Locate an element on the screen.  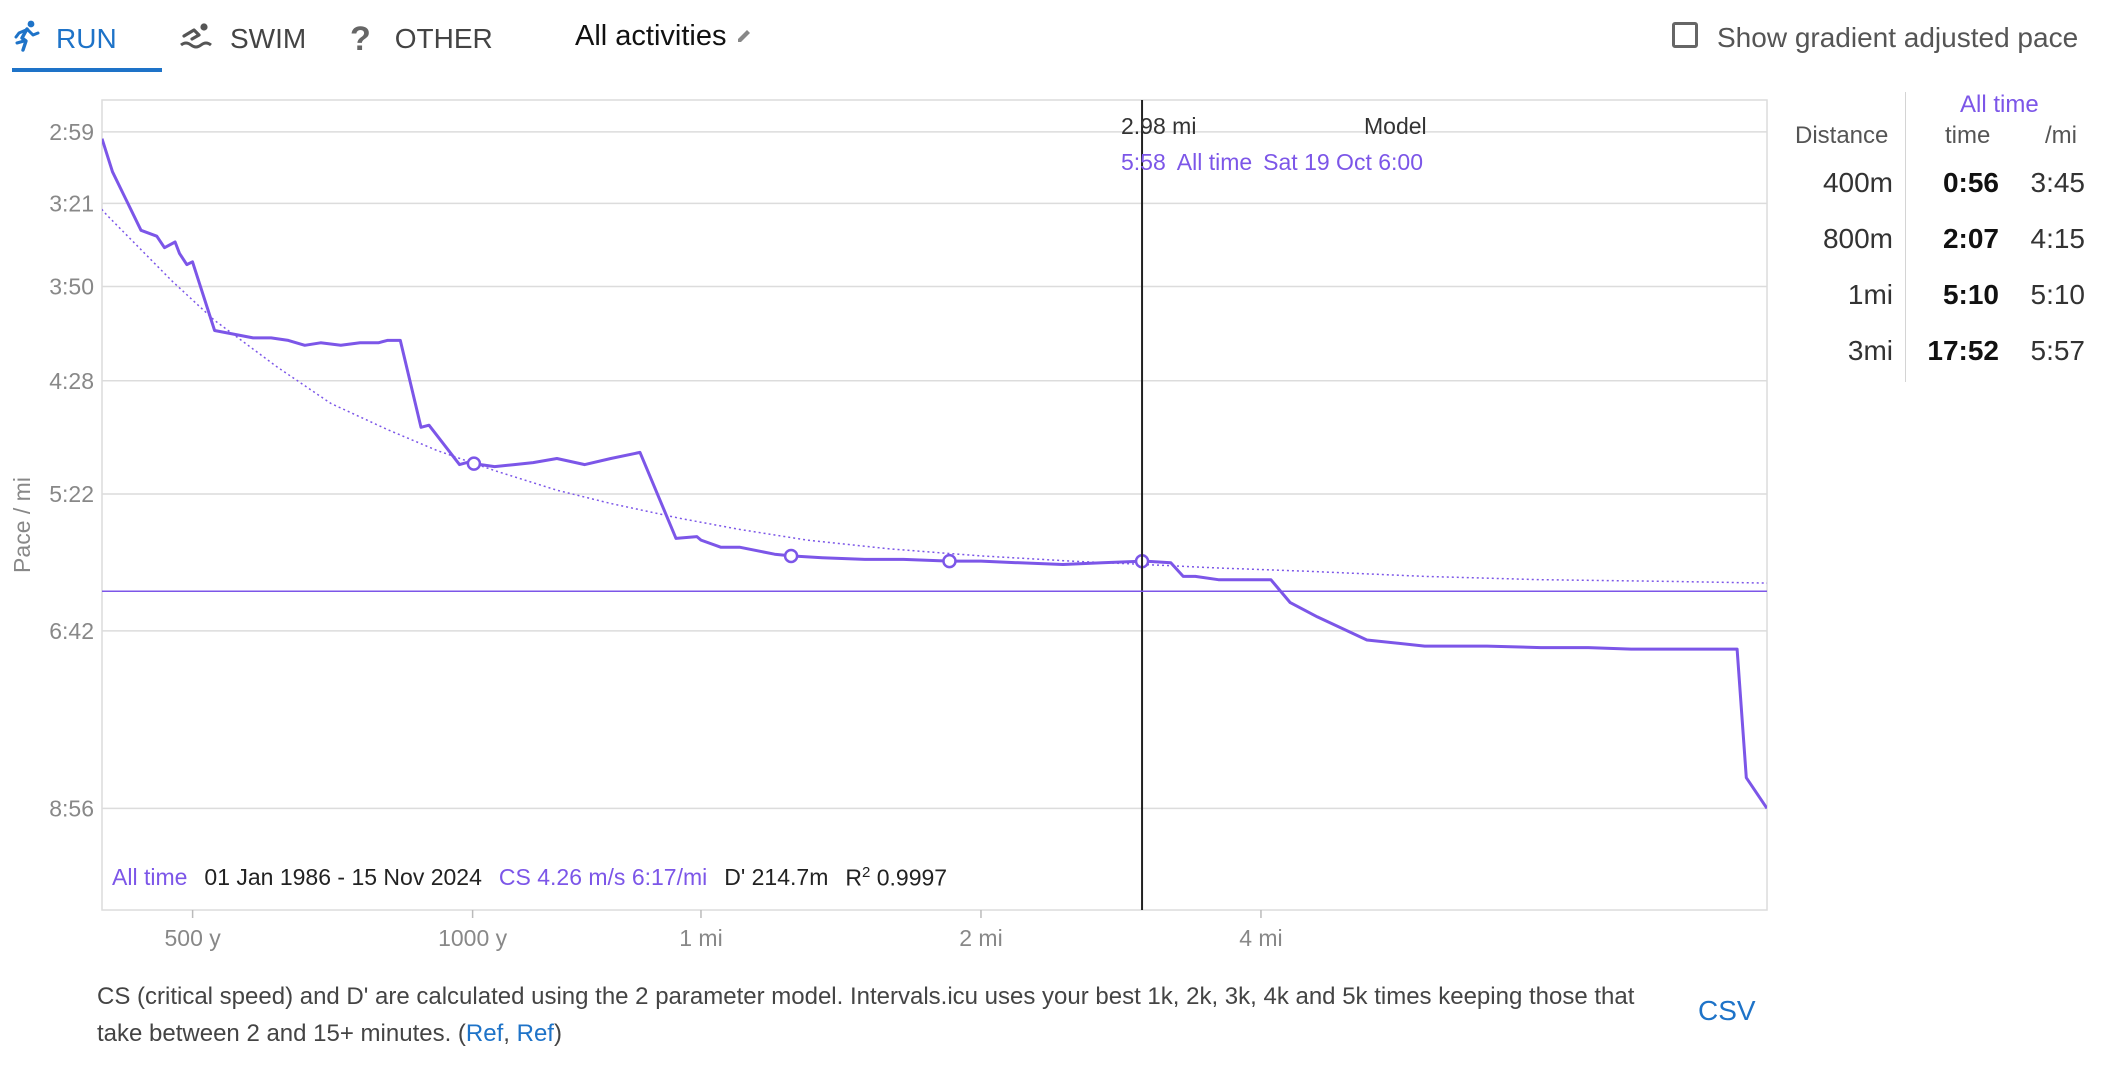
summary-d-prime: D' 214.7m is located at coordinates (776, 877).